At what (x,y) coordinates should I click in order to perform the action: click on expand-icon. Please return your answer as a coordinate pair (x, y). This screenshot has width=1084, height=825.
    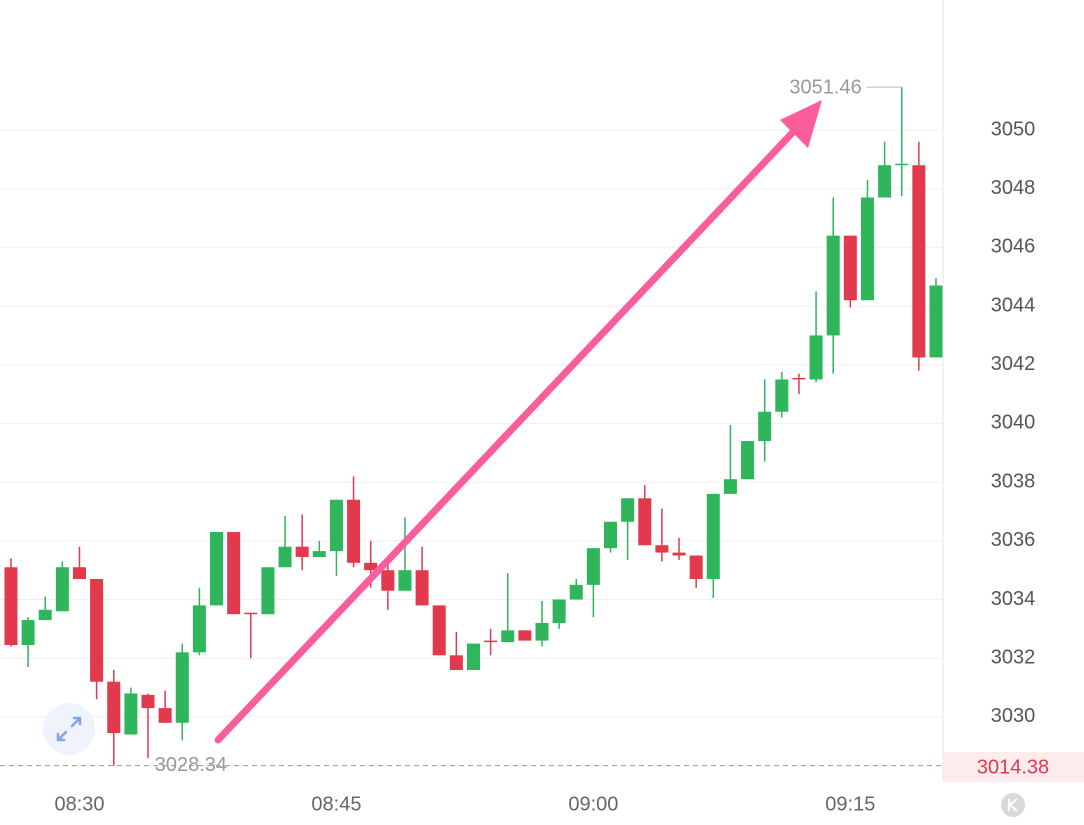
    Looking at the image, I should click on (69, 729).